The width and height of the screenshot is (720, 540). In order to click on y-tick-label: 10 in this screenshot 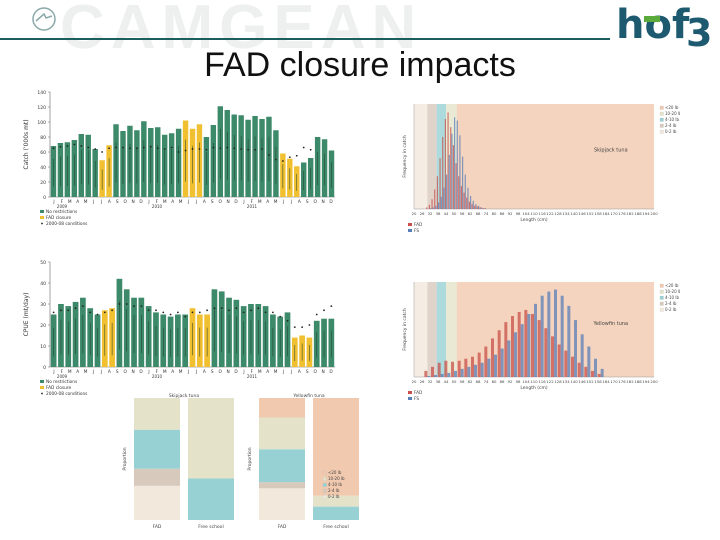, I will do `click(43, 347)`.